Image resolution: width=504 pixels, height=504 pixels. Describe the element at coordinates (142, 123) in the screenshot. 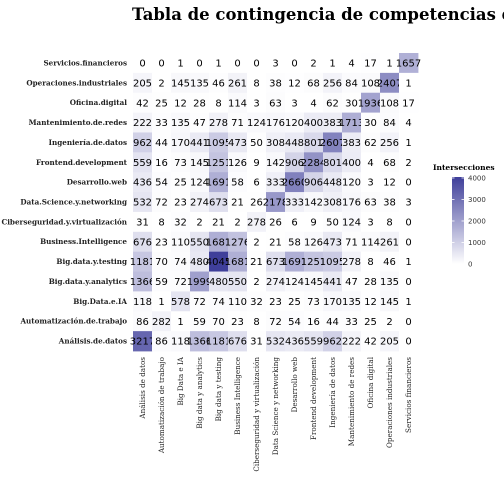

I see `cell-value-label: 222` at that location.